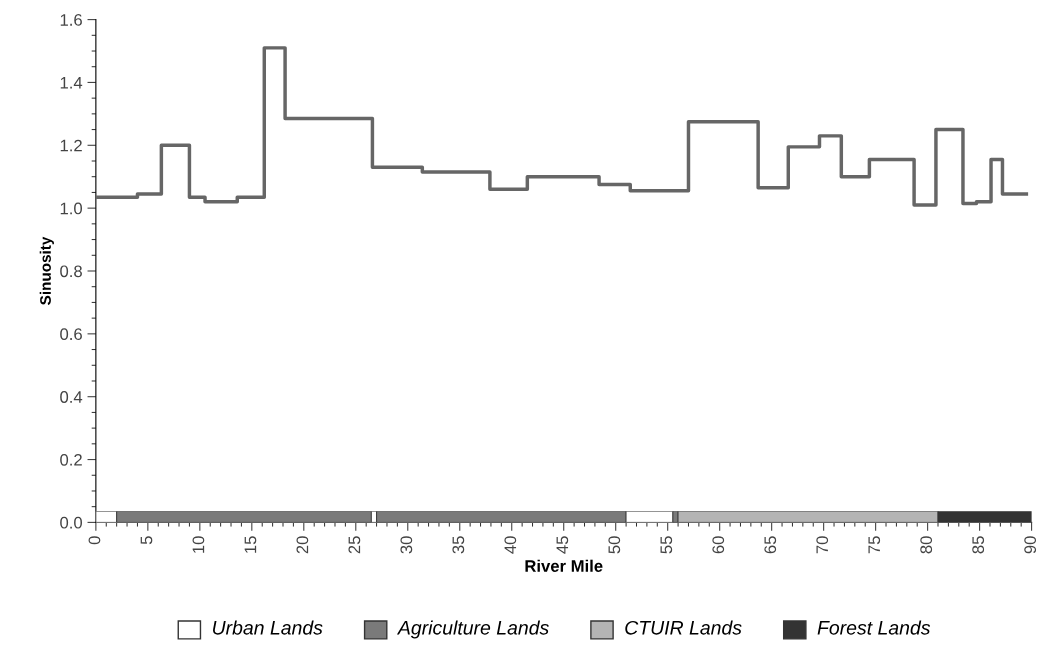 This screenshot has height=653, width=1042. What do you see at coordinates (614, 545) in the screenshot?
I see `x-tick-label: 50` at bounding box center [614, 545].